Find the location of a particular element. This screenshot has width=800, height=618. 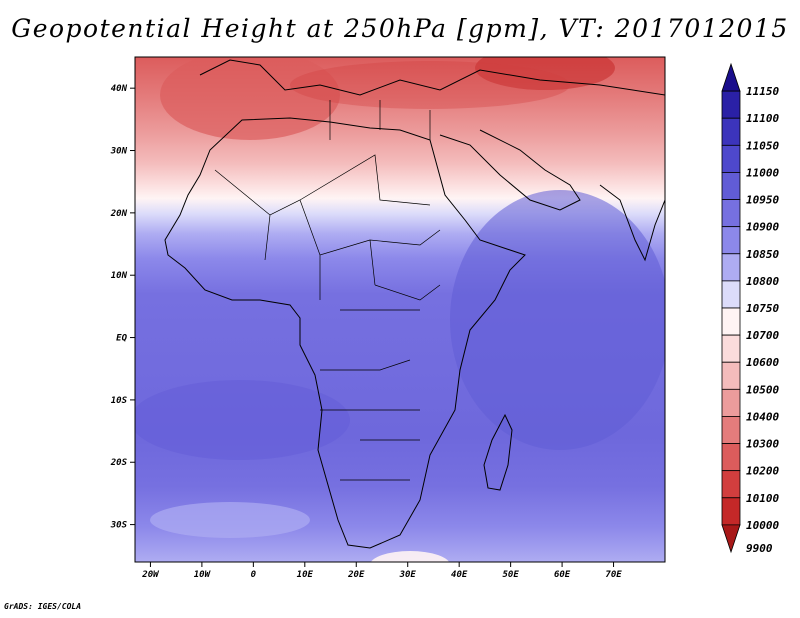

colorbar-label: 10300 is located at coordinates (762, 444).